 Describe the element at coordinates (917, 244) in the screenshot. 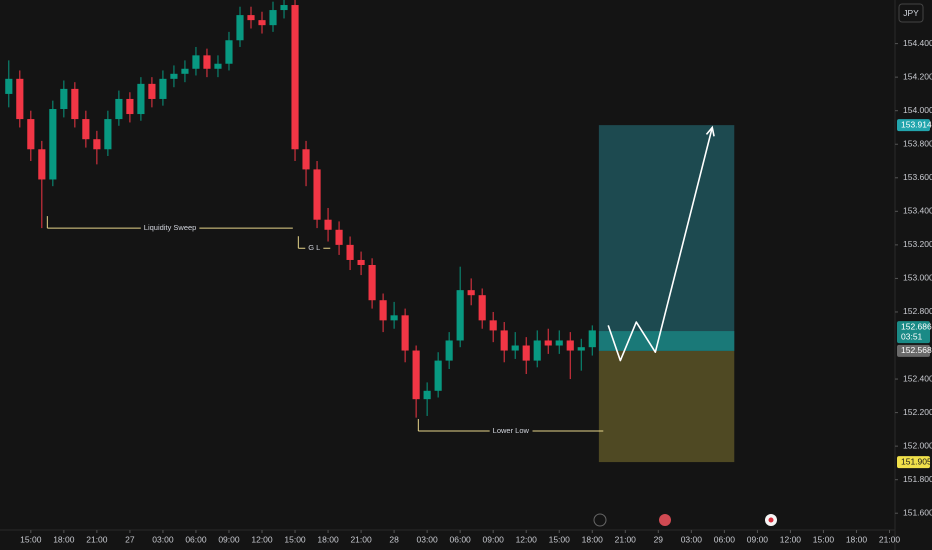

I see `y-tick-label: 153.200` at that location.